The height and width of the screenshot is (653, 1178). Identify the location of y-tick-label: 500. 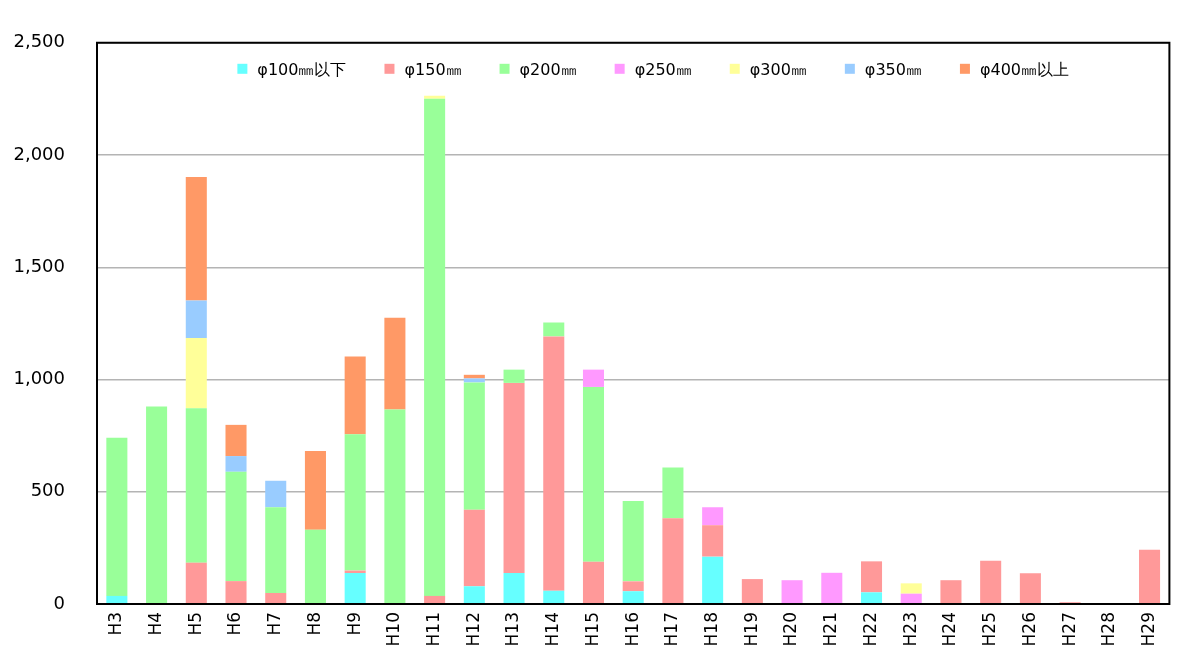
(47, 490).